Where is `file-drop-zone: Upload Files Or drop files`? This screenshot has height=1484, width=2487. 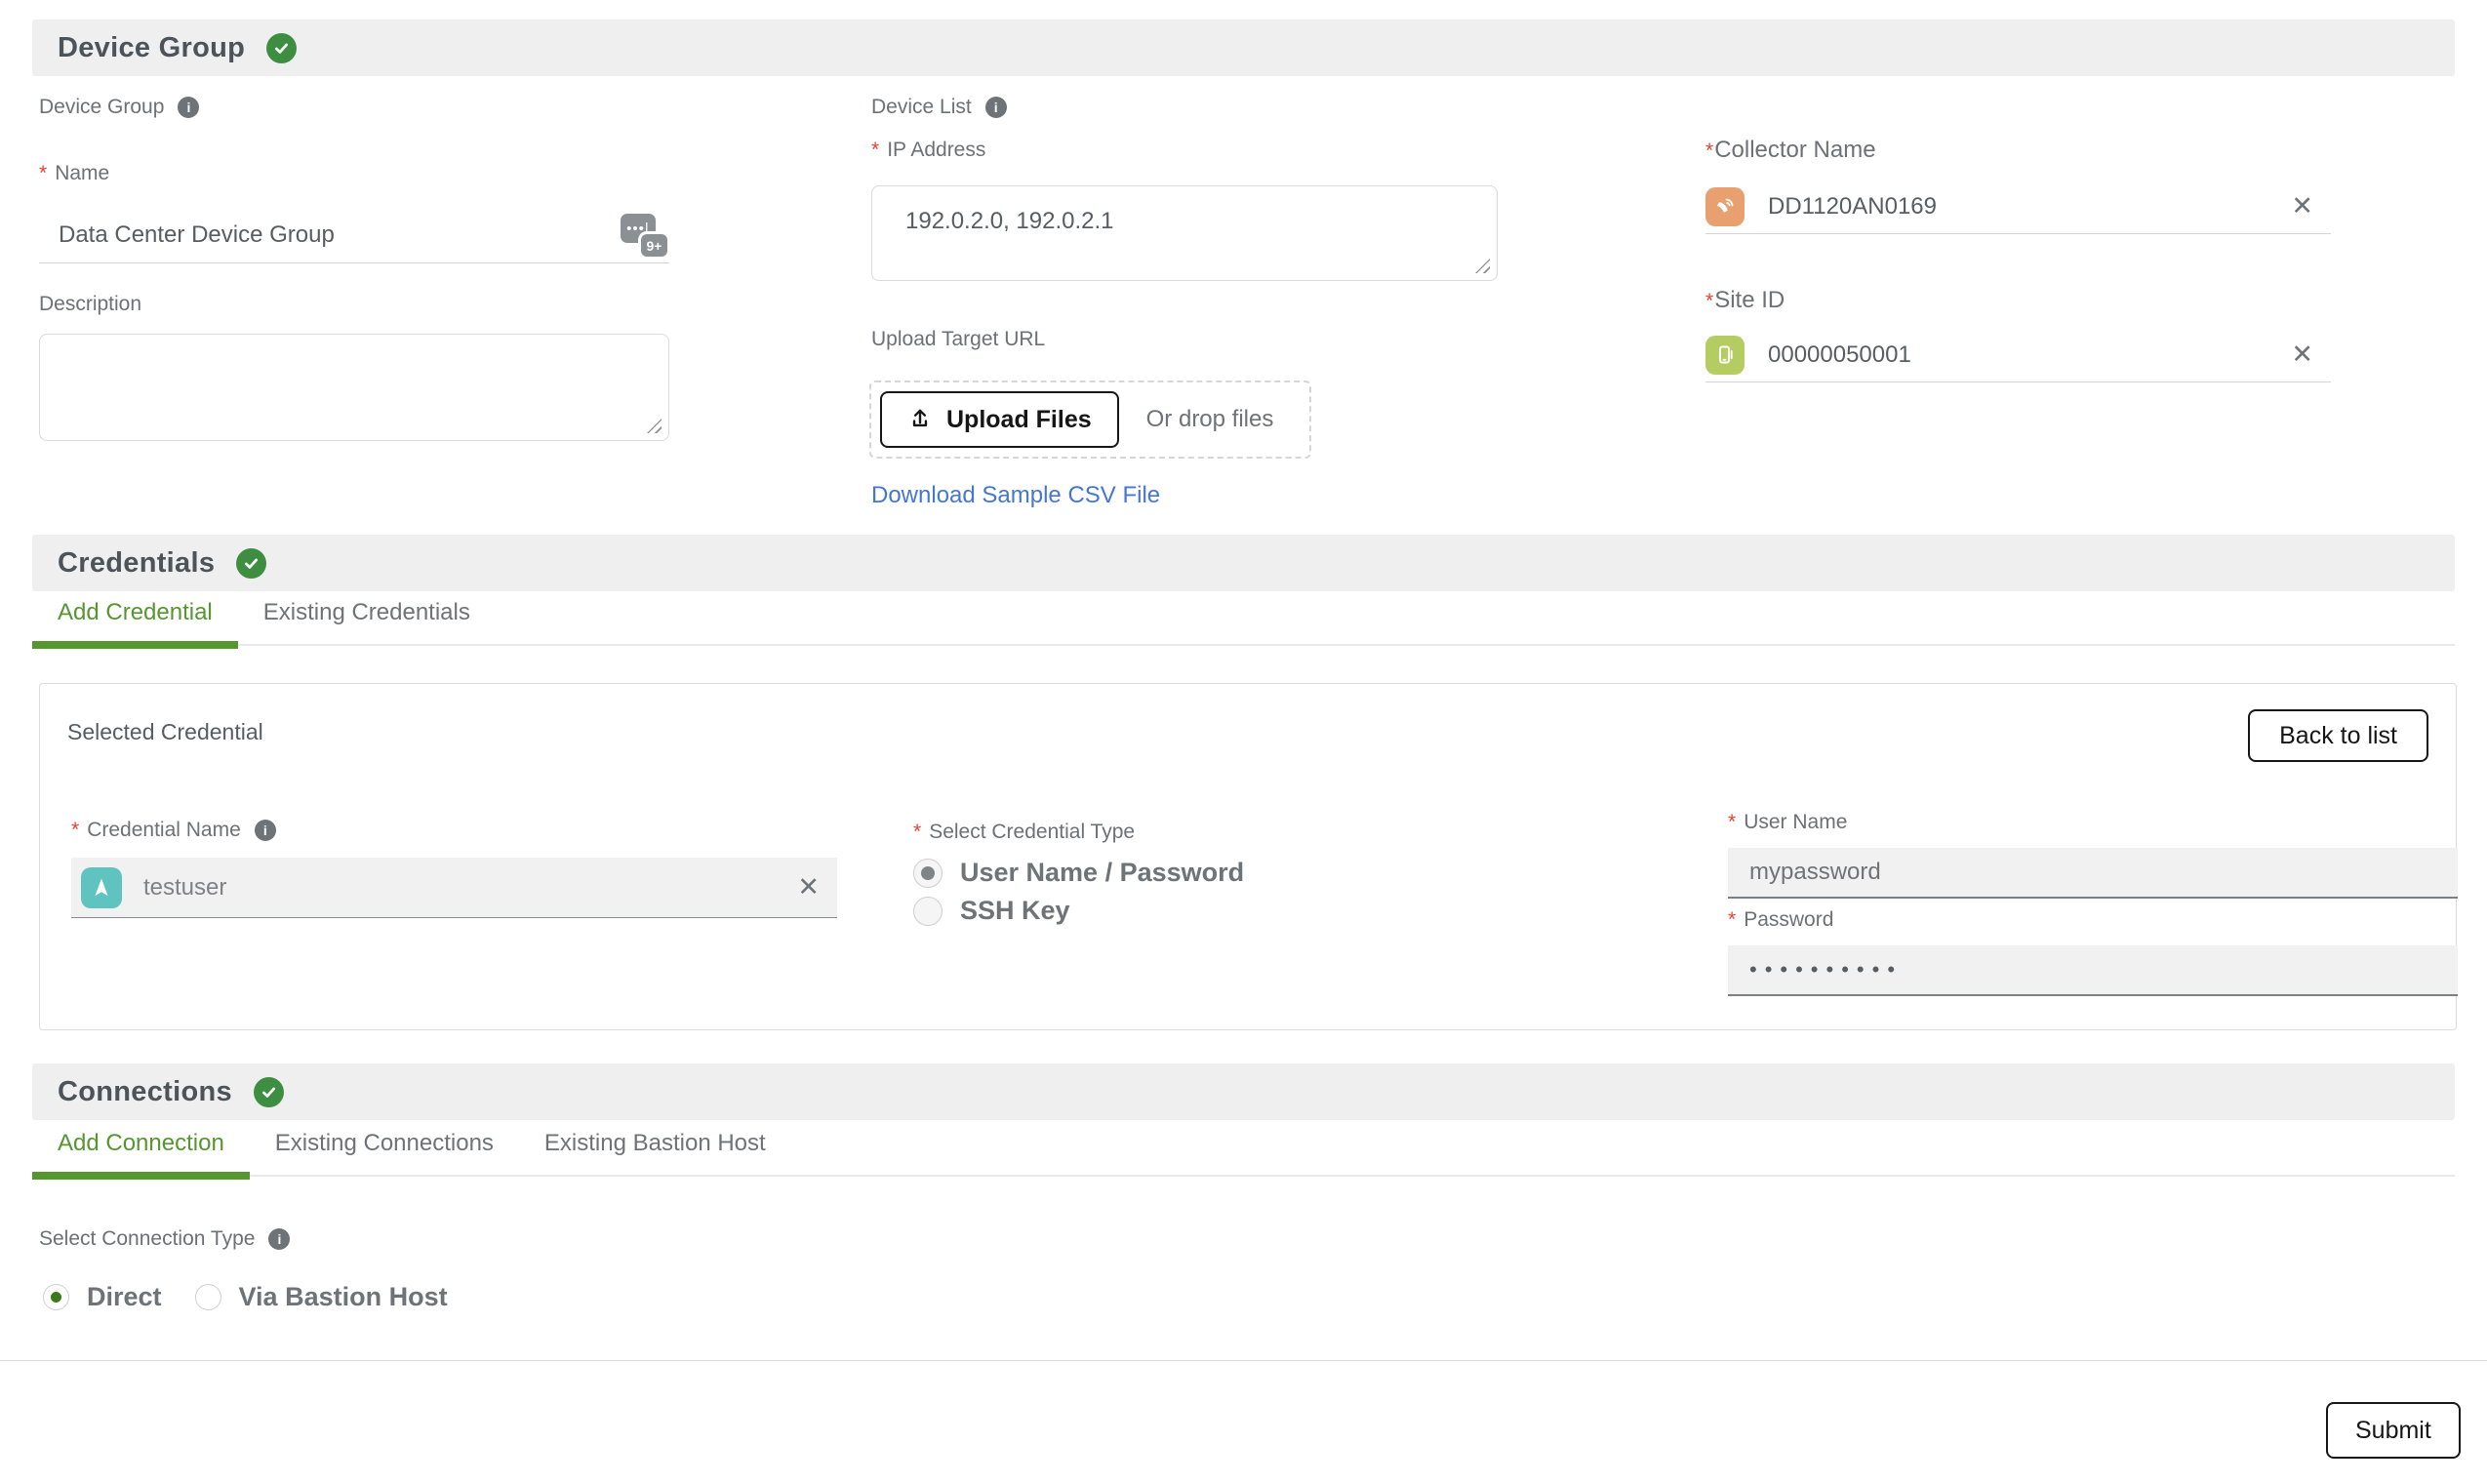
file-drop-zone: Upload Files Or drop files is located at coordinates (1090, 420).